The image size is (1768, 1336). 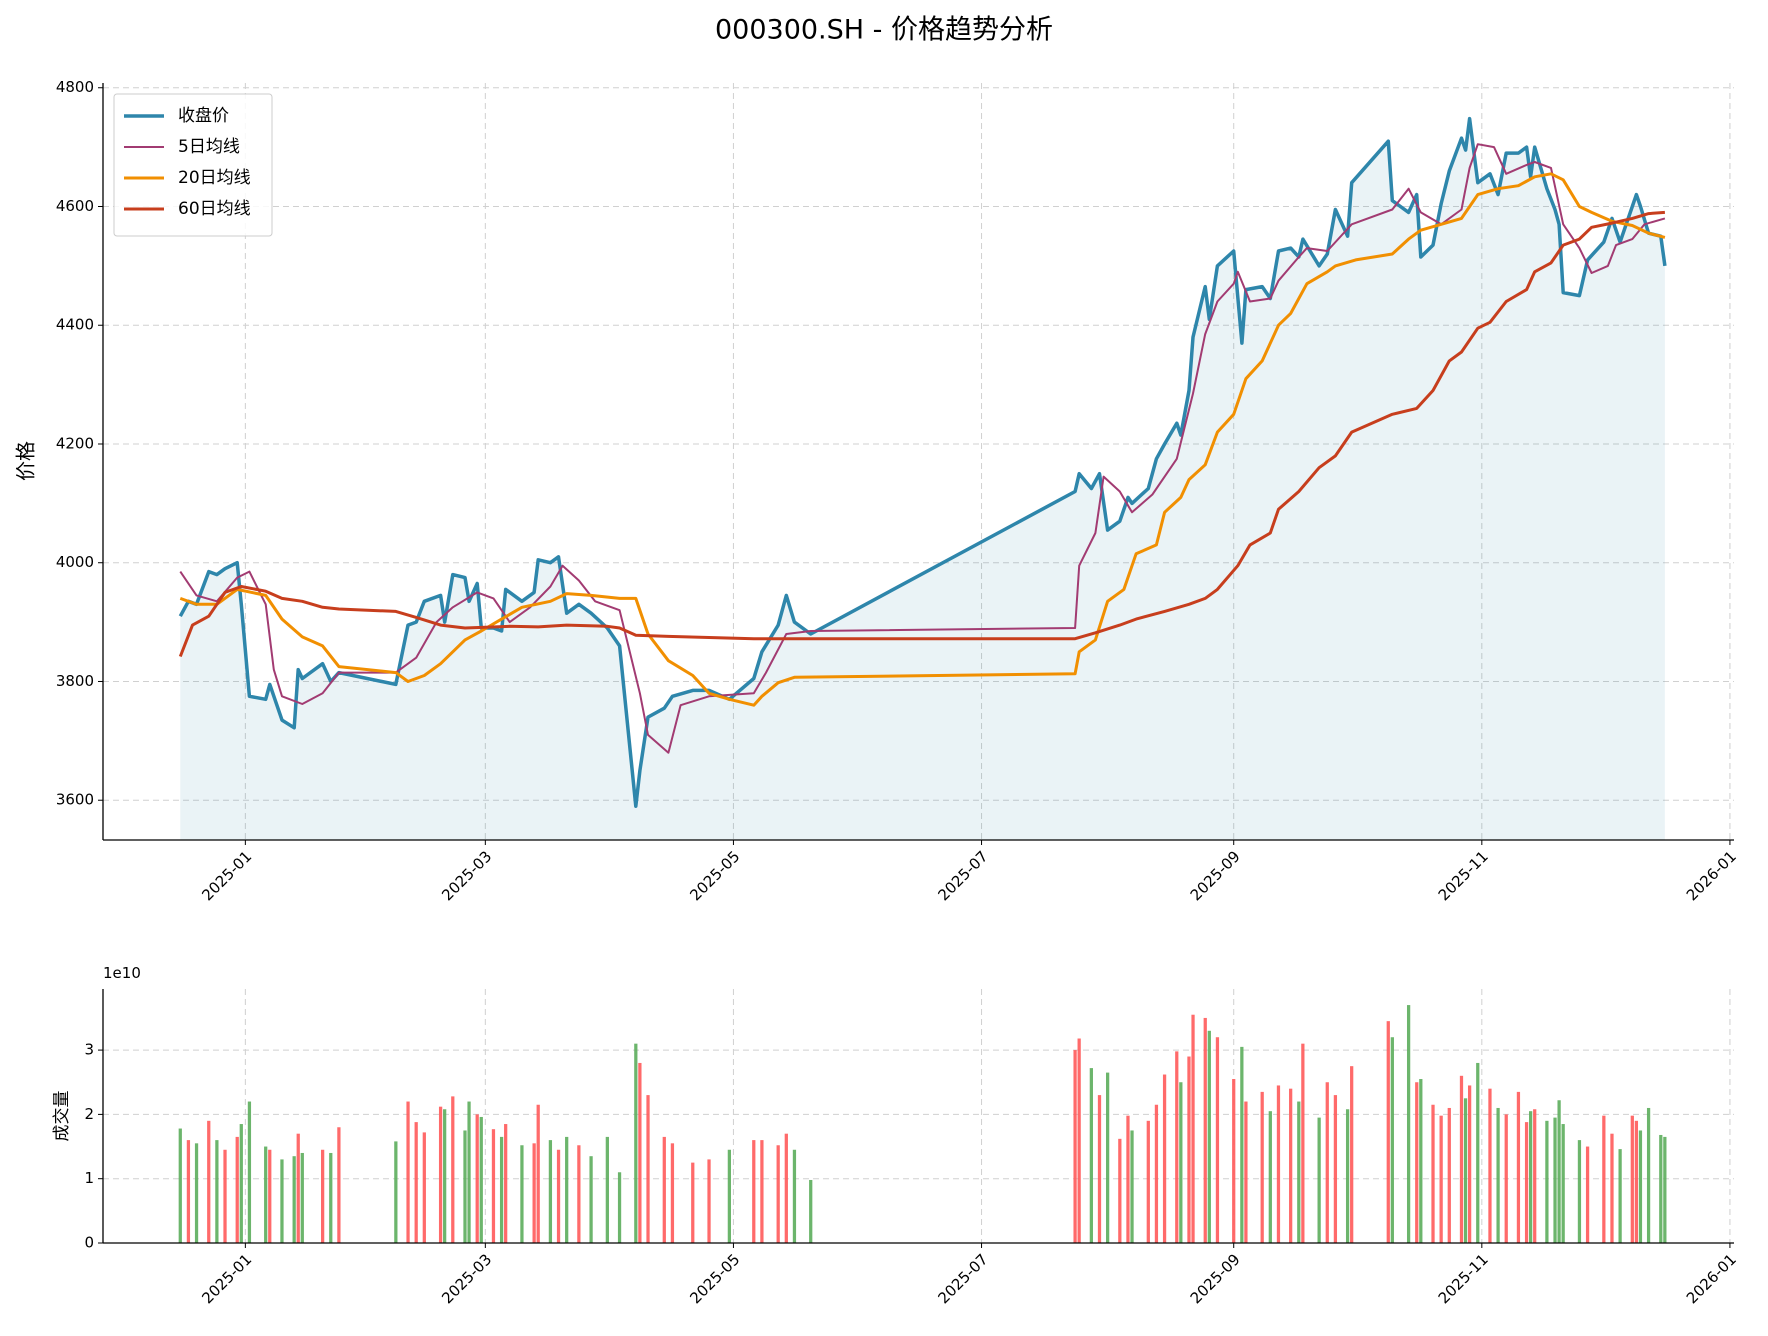 I want to click on legend-label: 60日均线, so click(x=214, y=209).